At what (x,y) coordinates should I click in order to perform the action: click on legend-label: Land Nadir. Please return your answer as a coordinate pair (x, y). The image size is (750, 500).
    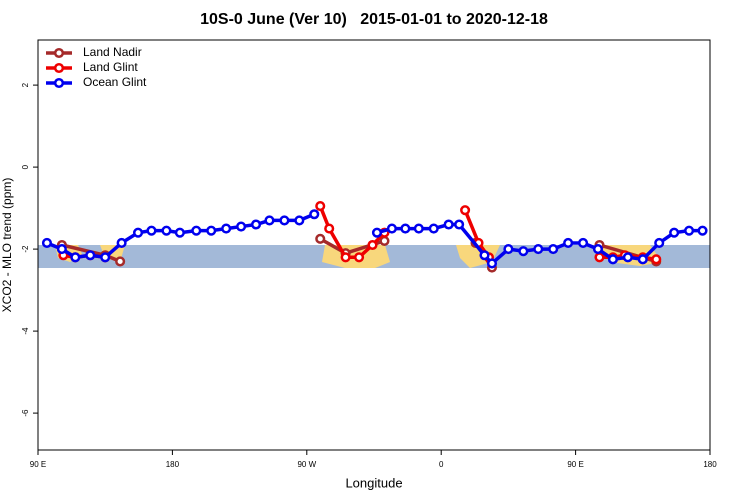
    Looking at the image, I should click on (112, 52).